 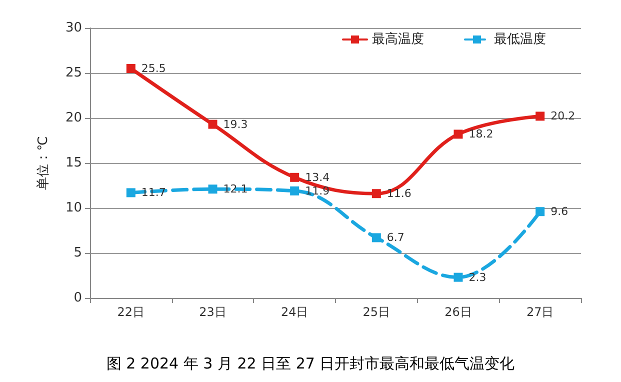 I want to click on y-tick-label: 20, so click(x=73, y=118).